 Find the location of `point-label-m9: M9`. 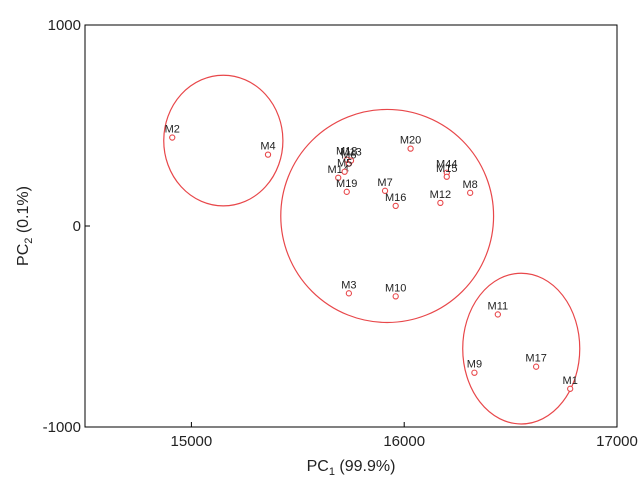

point-label-m9: M9 is located at coordinates (474, 365).